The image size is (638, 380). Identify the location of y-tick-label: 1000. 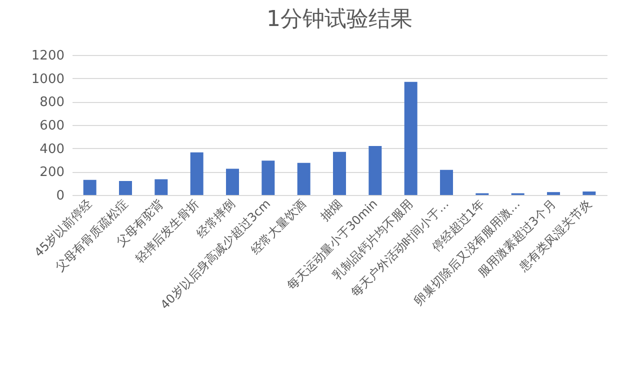
(47, 79).